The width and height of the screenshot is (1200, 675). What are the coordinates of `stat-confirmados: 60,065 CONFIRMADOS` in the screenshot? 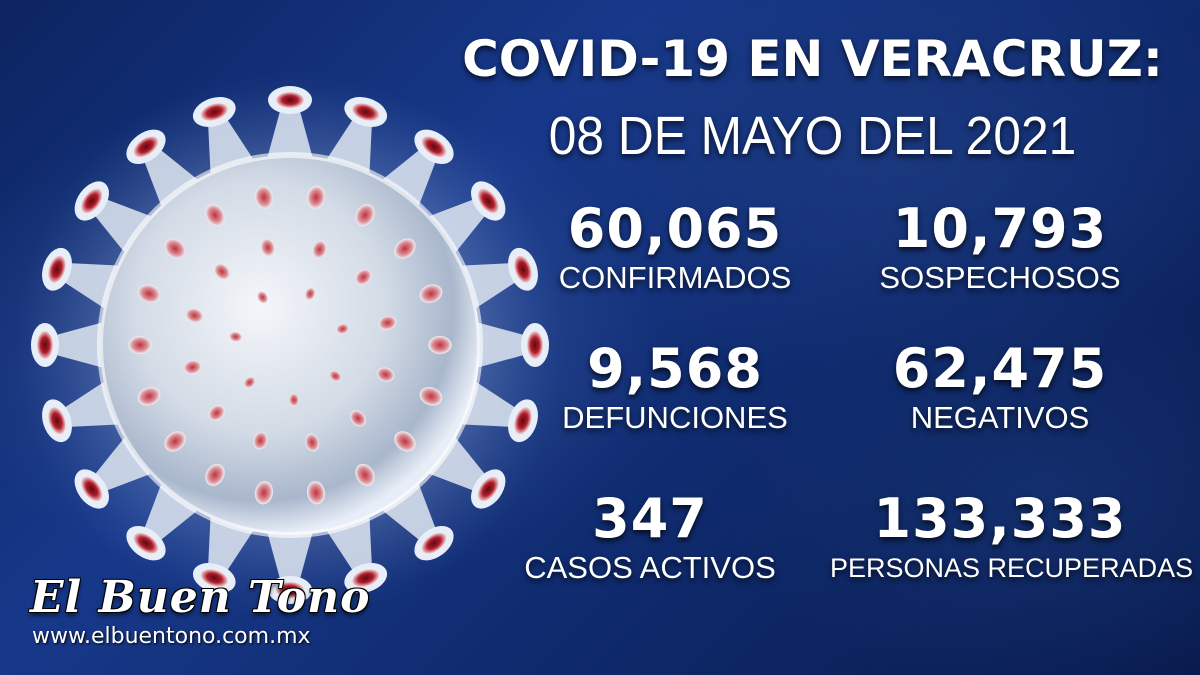 It's located at (675, 247).